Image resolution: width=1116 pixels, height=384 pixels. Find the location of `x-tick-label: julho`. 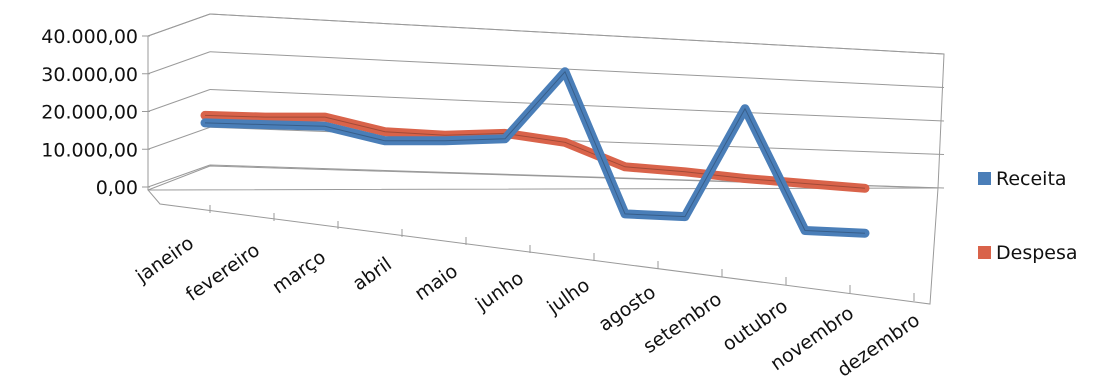

x-tick-label: julho is located at coordinates (568, 296).